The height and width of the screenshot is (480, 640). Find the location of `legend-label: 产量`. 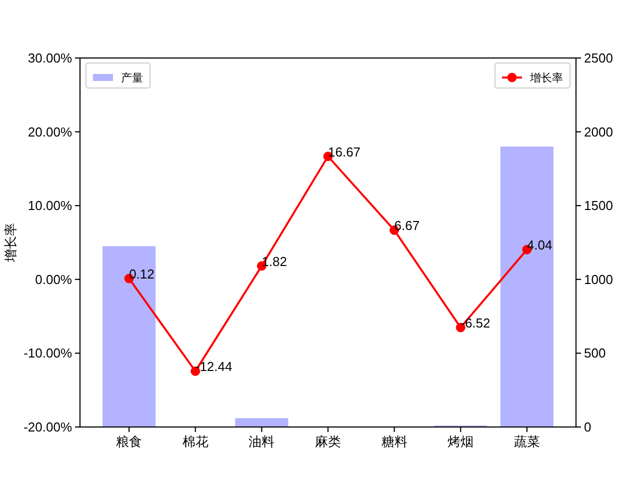

legend-label: 产量 is located at coordinates (132, 78).